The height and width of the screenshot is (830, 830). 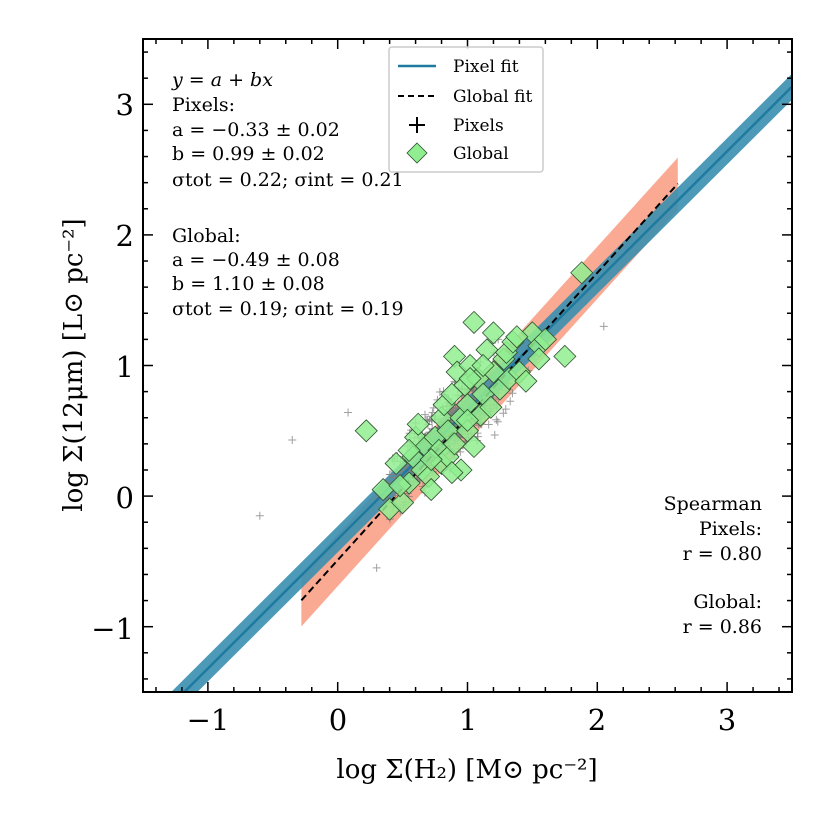 What do you see at coordinates (74, 364) in the screenshot?
I see `y-axis-title: log Σ(12μm) [L⊙ pc⁻²]` at bounding box center [74, 364].